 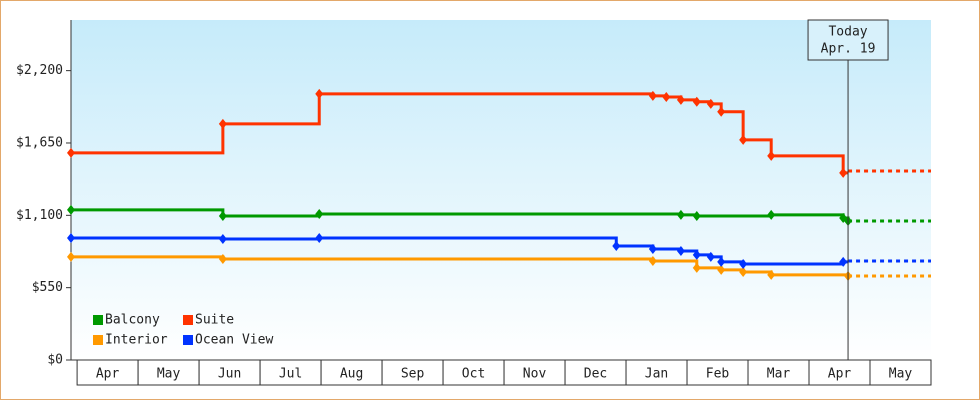 I want to click on x-tick-label: Nov, so click(x=535, y=374).